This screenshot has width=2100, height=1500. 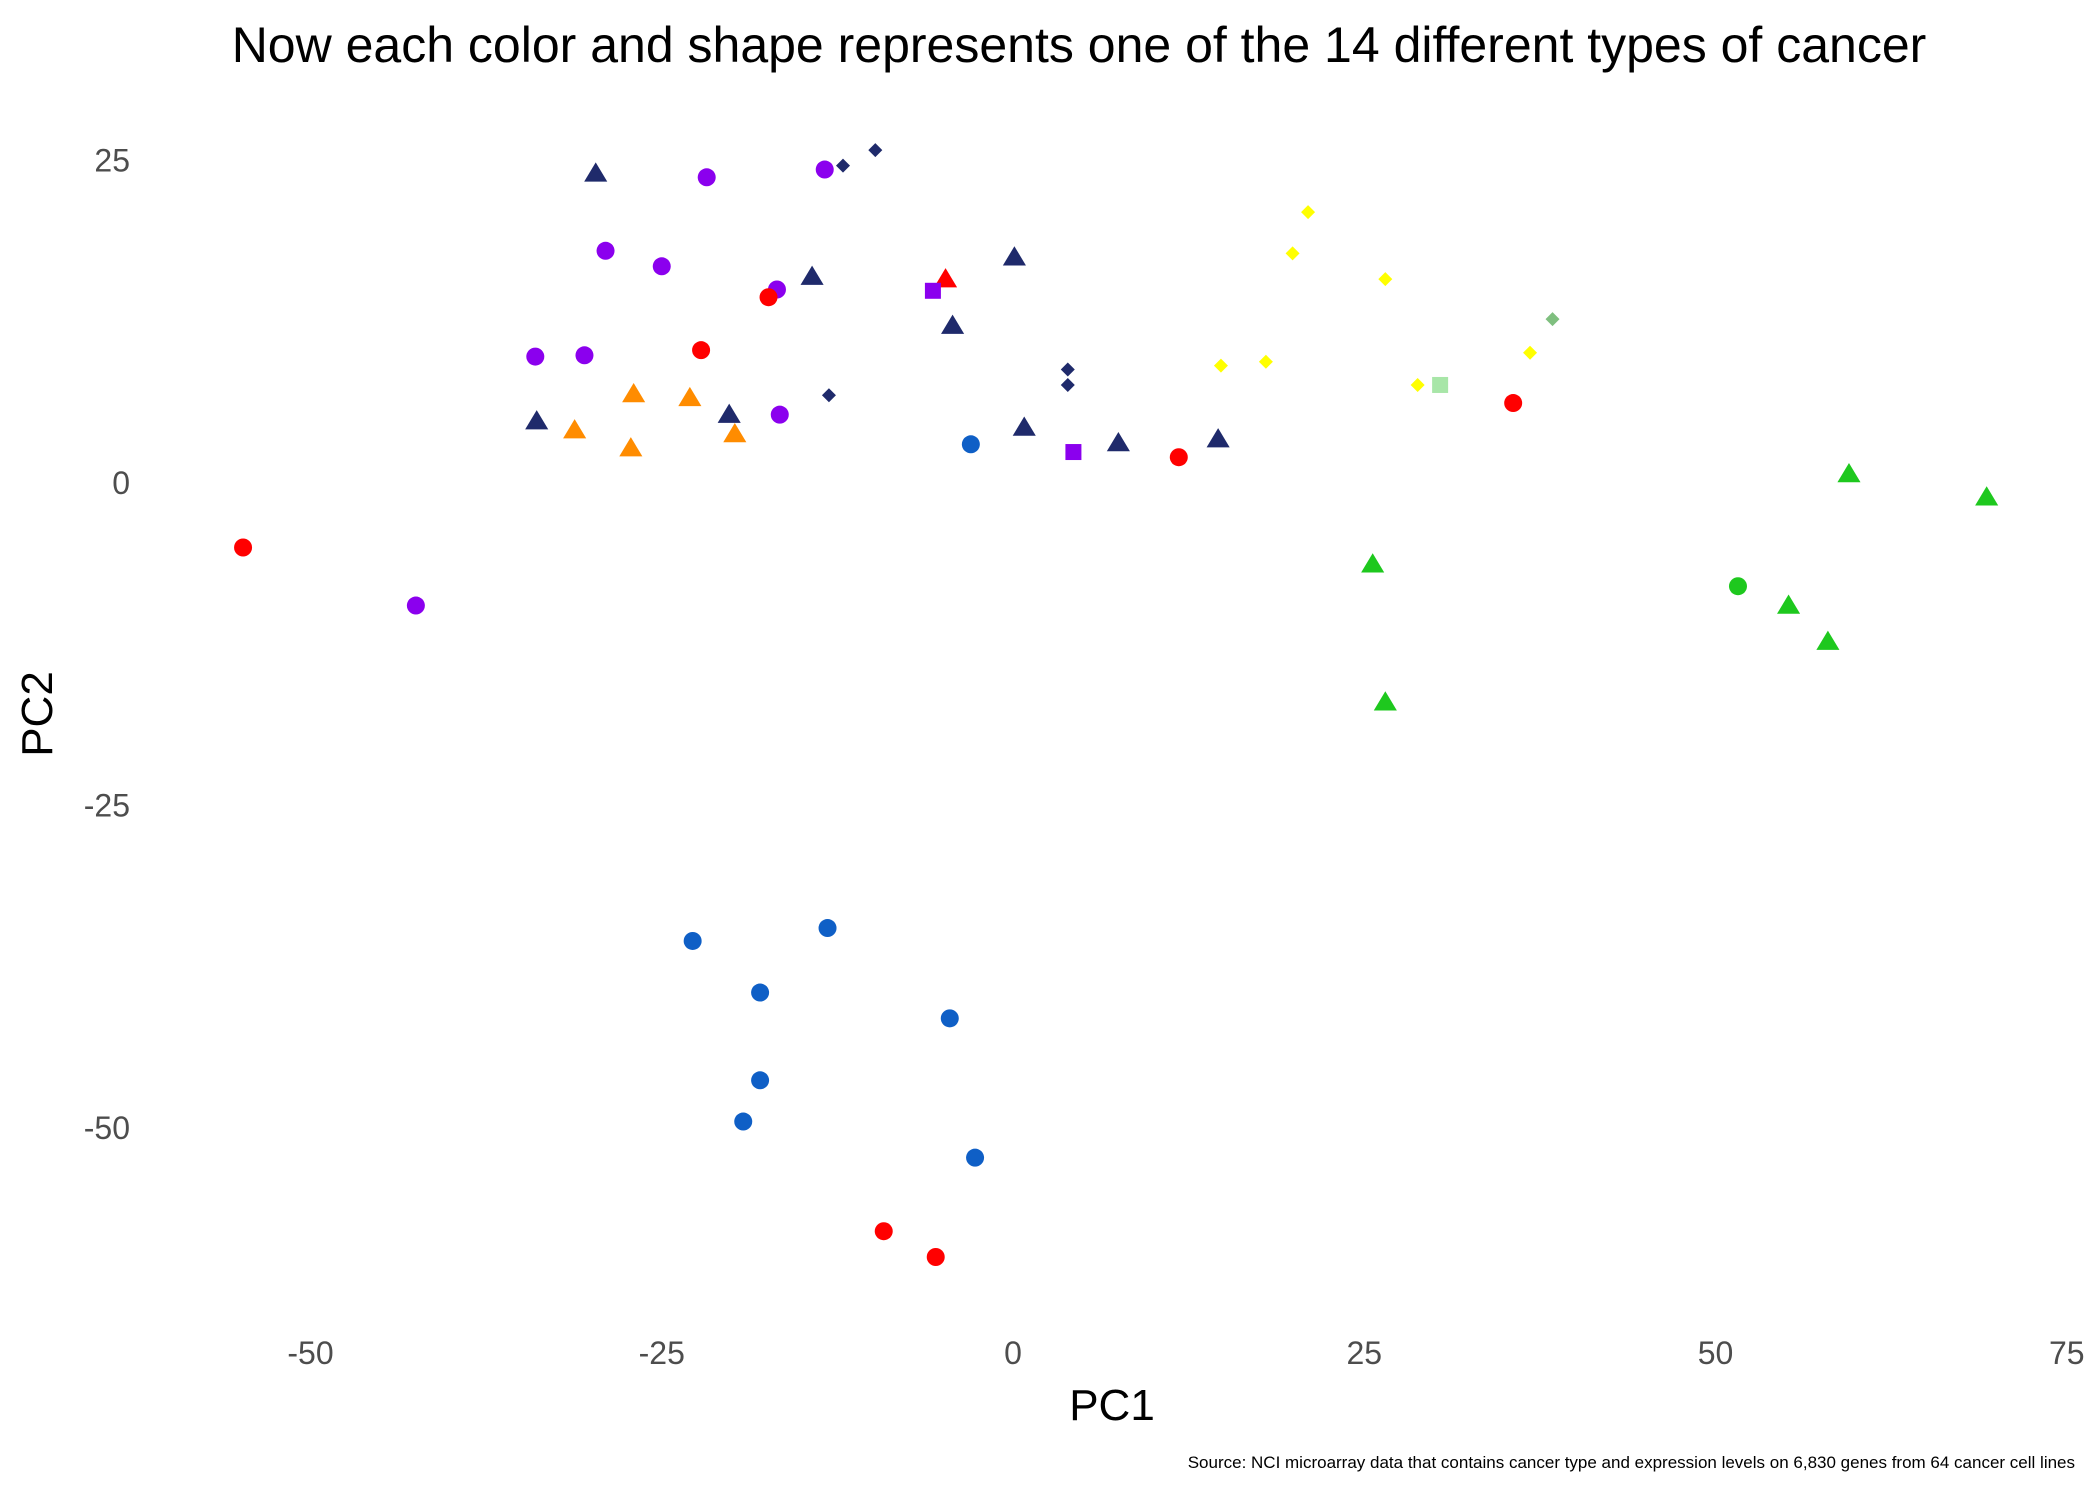 What do you see at coordinates (1112, 1405) in the screenshot?
I see `x-axis-label: PC1` at bounding box center [1112, 1405].